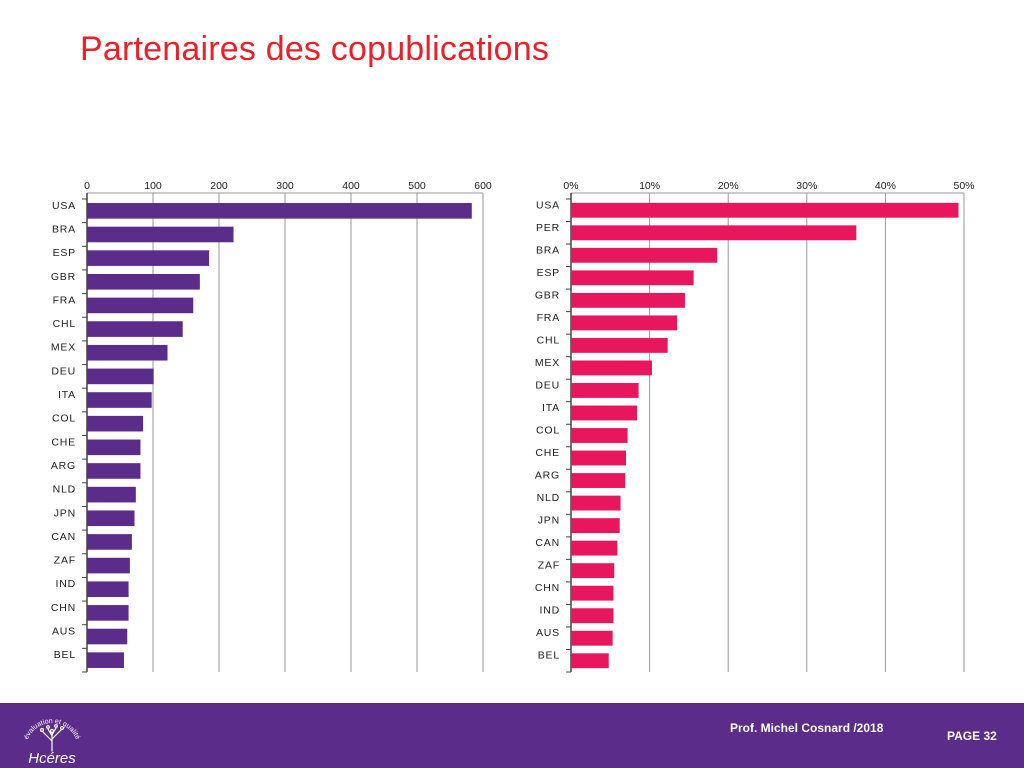  Describe the element at coordinates (547, 476) in the screenshot. I see `right-chart-category-label: ARG` at that location.